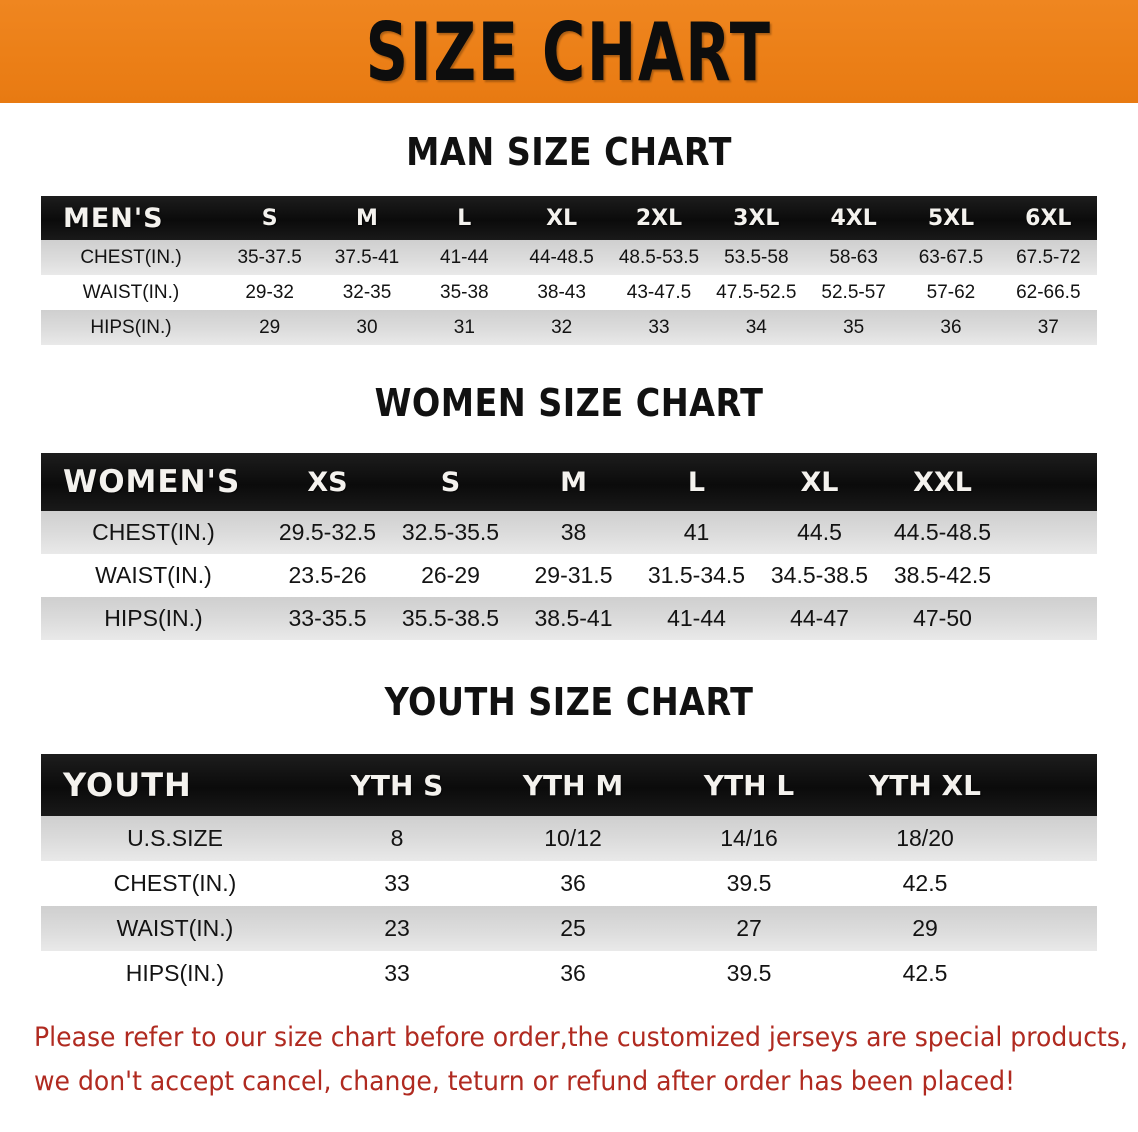  What do you see at coordinates (327, 575) in the screenshot?
I see `cell: 23.5-26` at bounding box center [327, 575].